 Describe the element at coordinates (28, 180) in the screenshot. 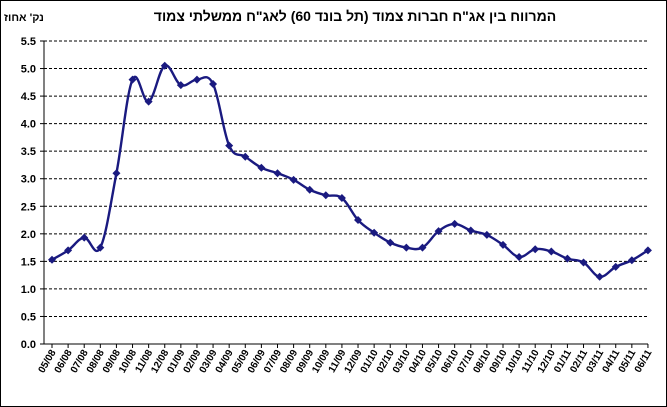

I see `y-tick-label: 3.0` at that location.